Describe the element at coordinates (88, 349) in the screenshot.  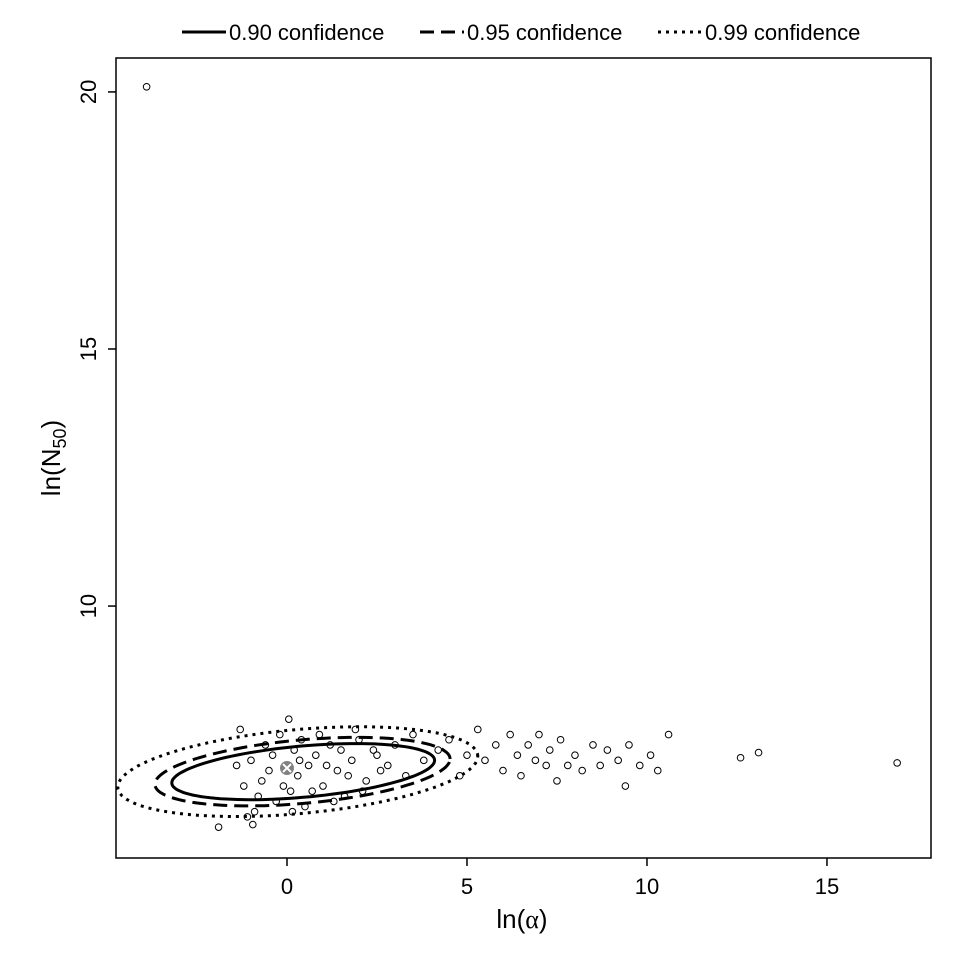
I see `y-tick-label: 15` at that location.